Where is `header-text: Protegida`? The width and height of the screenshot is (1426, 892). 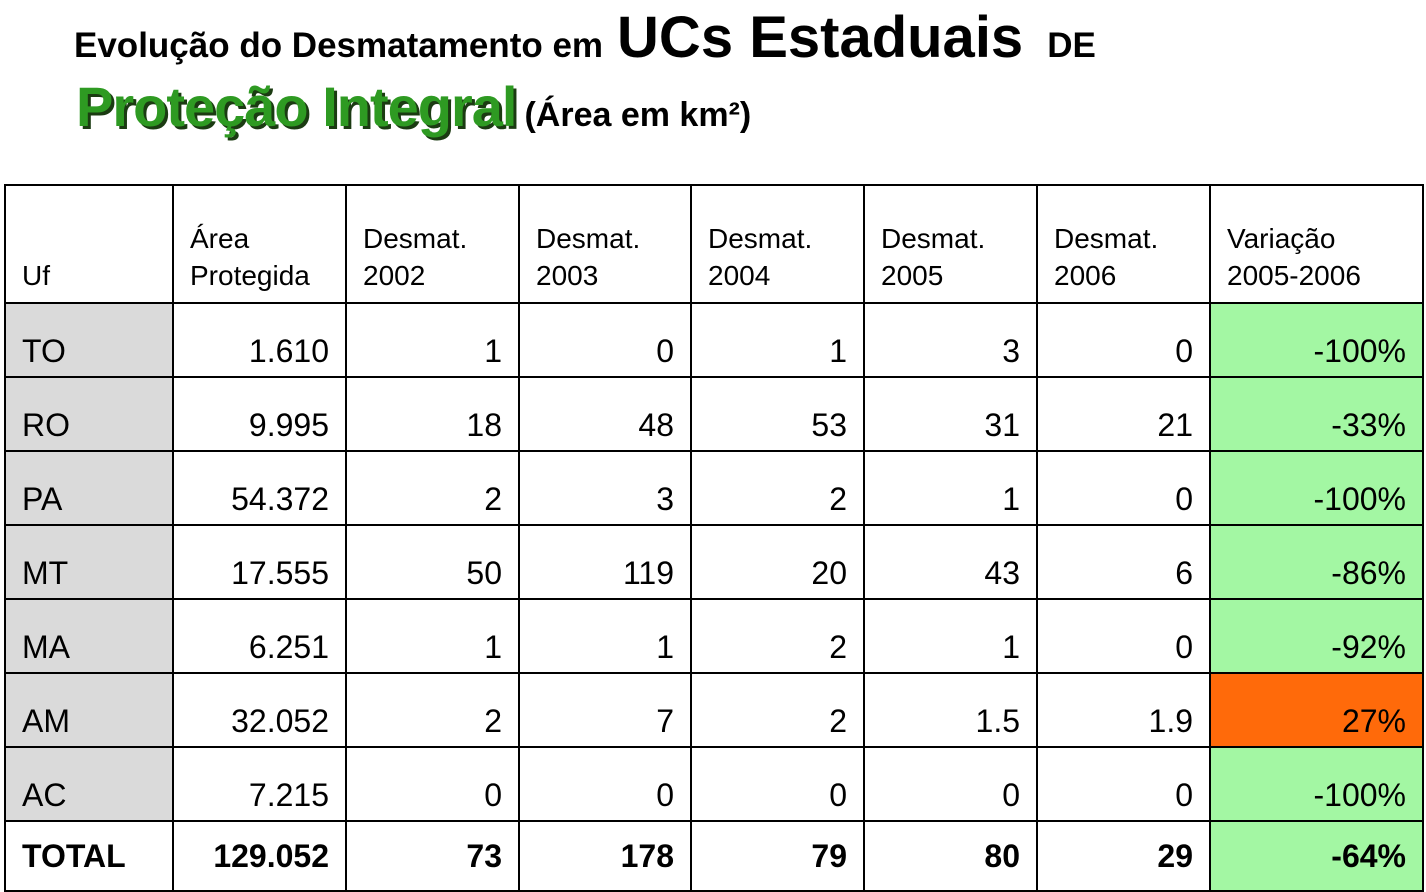 header-text: Protegida is located at coordinates (250, 275).